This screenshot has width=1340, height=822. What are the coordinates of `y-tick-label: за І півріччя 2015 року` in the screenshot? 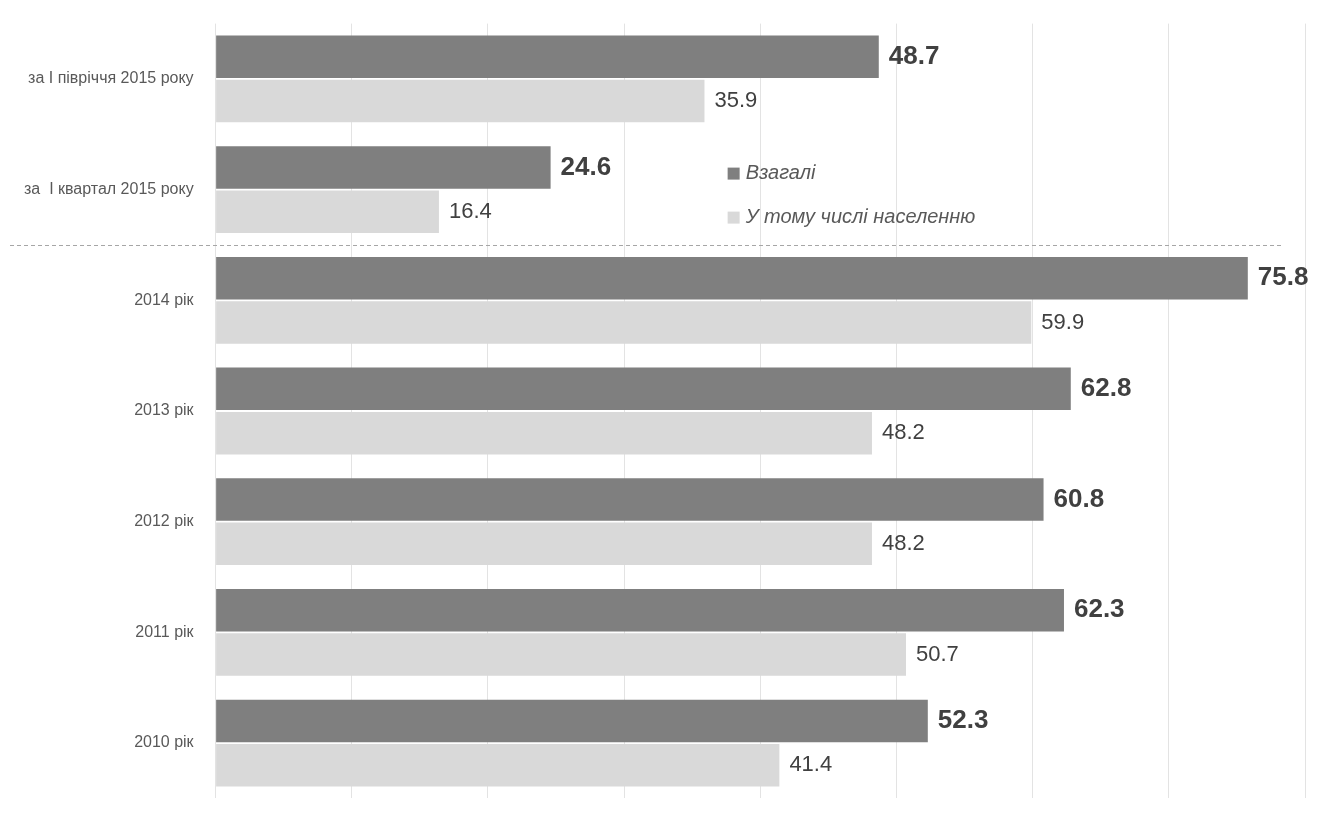 It's located at (111, 78).